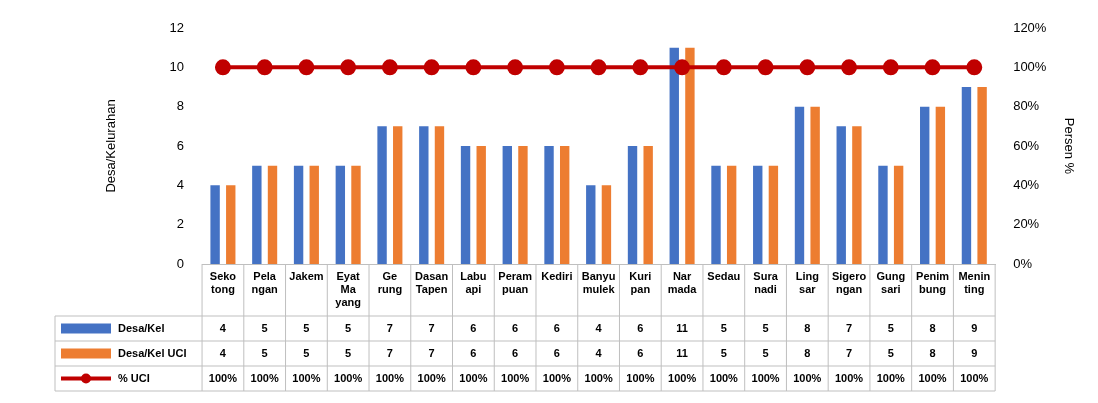  I want to click on y2-tick-label: 80%, so click(1026, 106).